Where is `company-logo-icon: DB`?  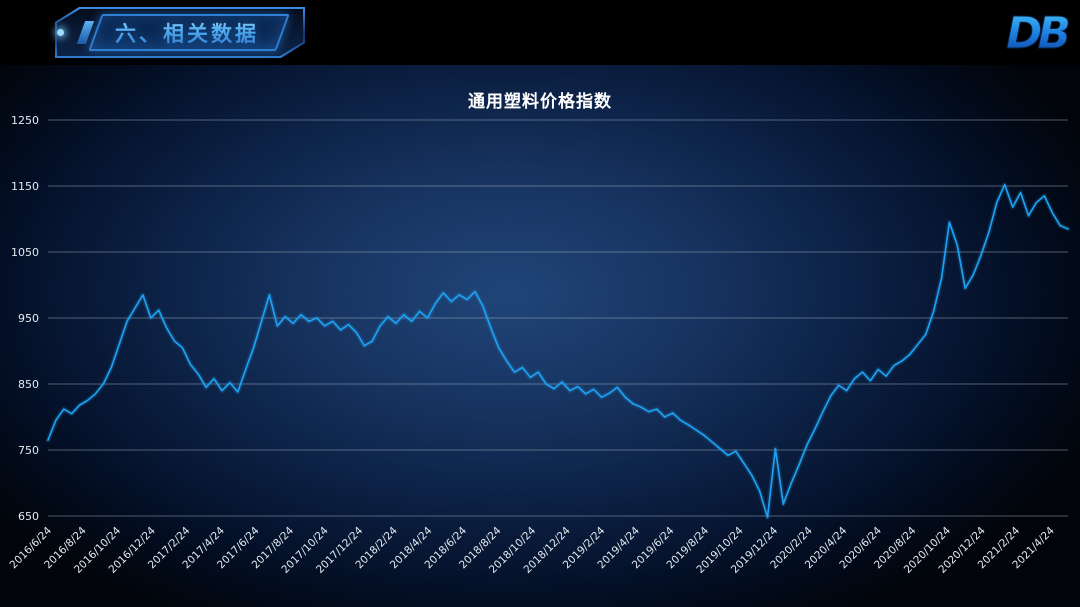 company-logo-icon: DB is located at coordinates (1039, 33).